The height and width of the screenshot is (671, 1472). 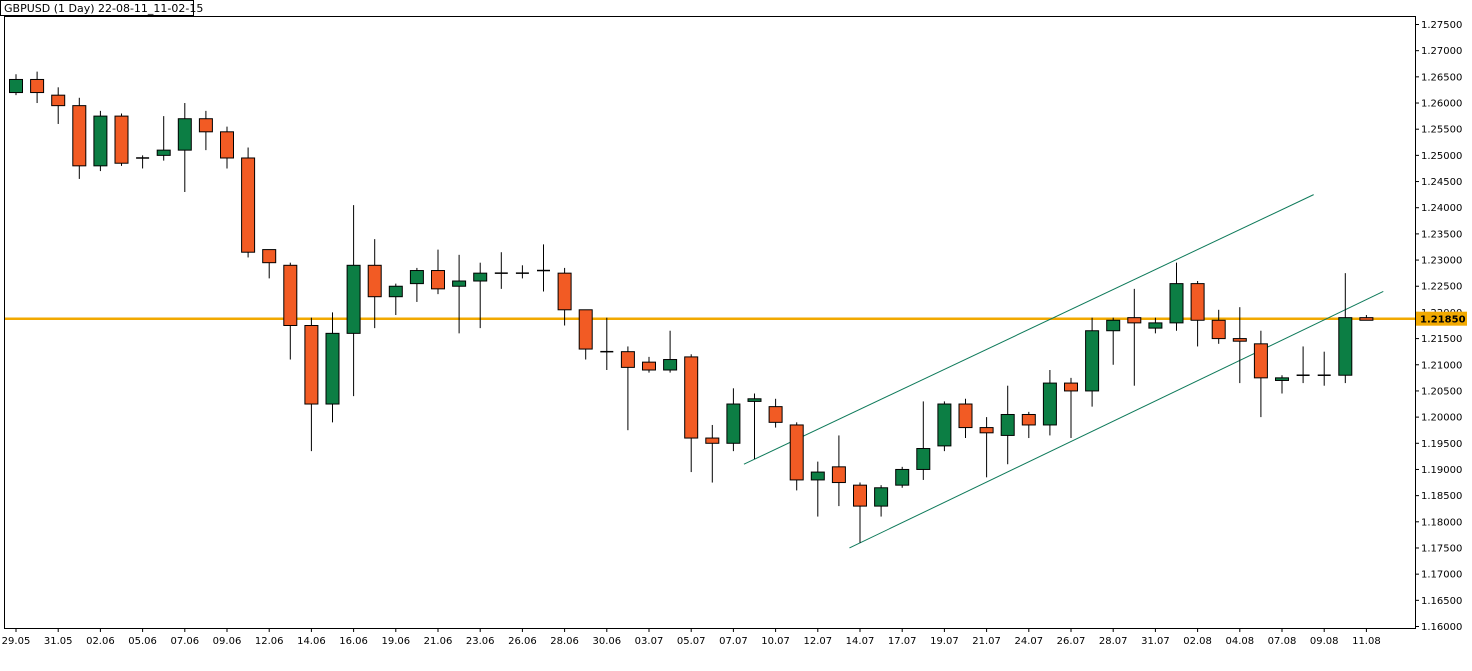 What do you see at coordinates (1366, 641) in the screenshot?
I see `x-tick-label: 11.08` at bounding box center [1366, 641].